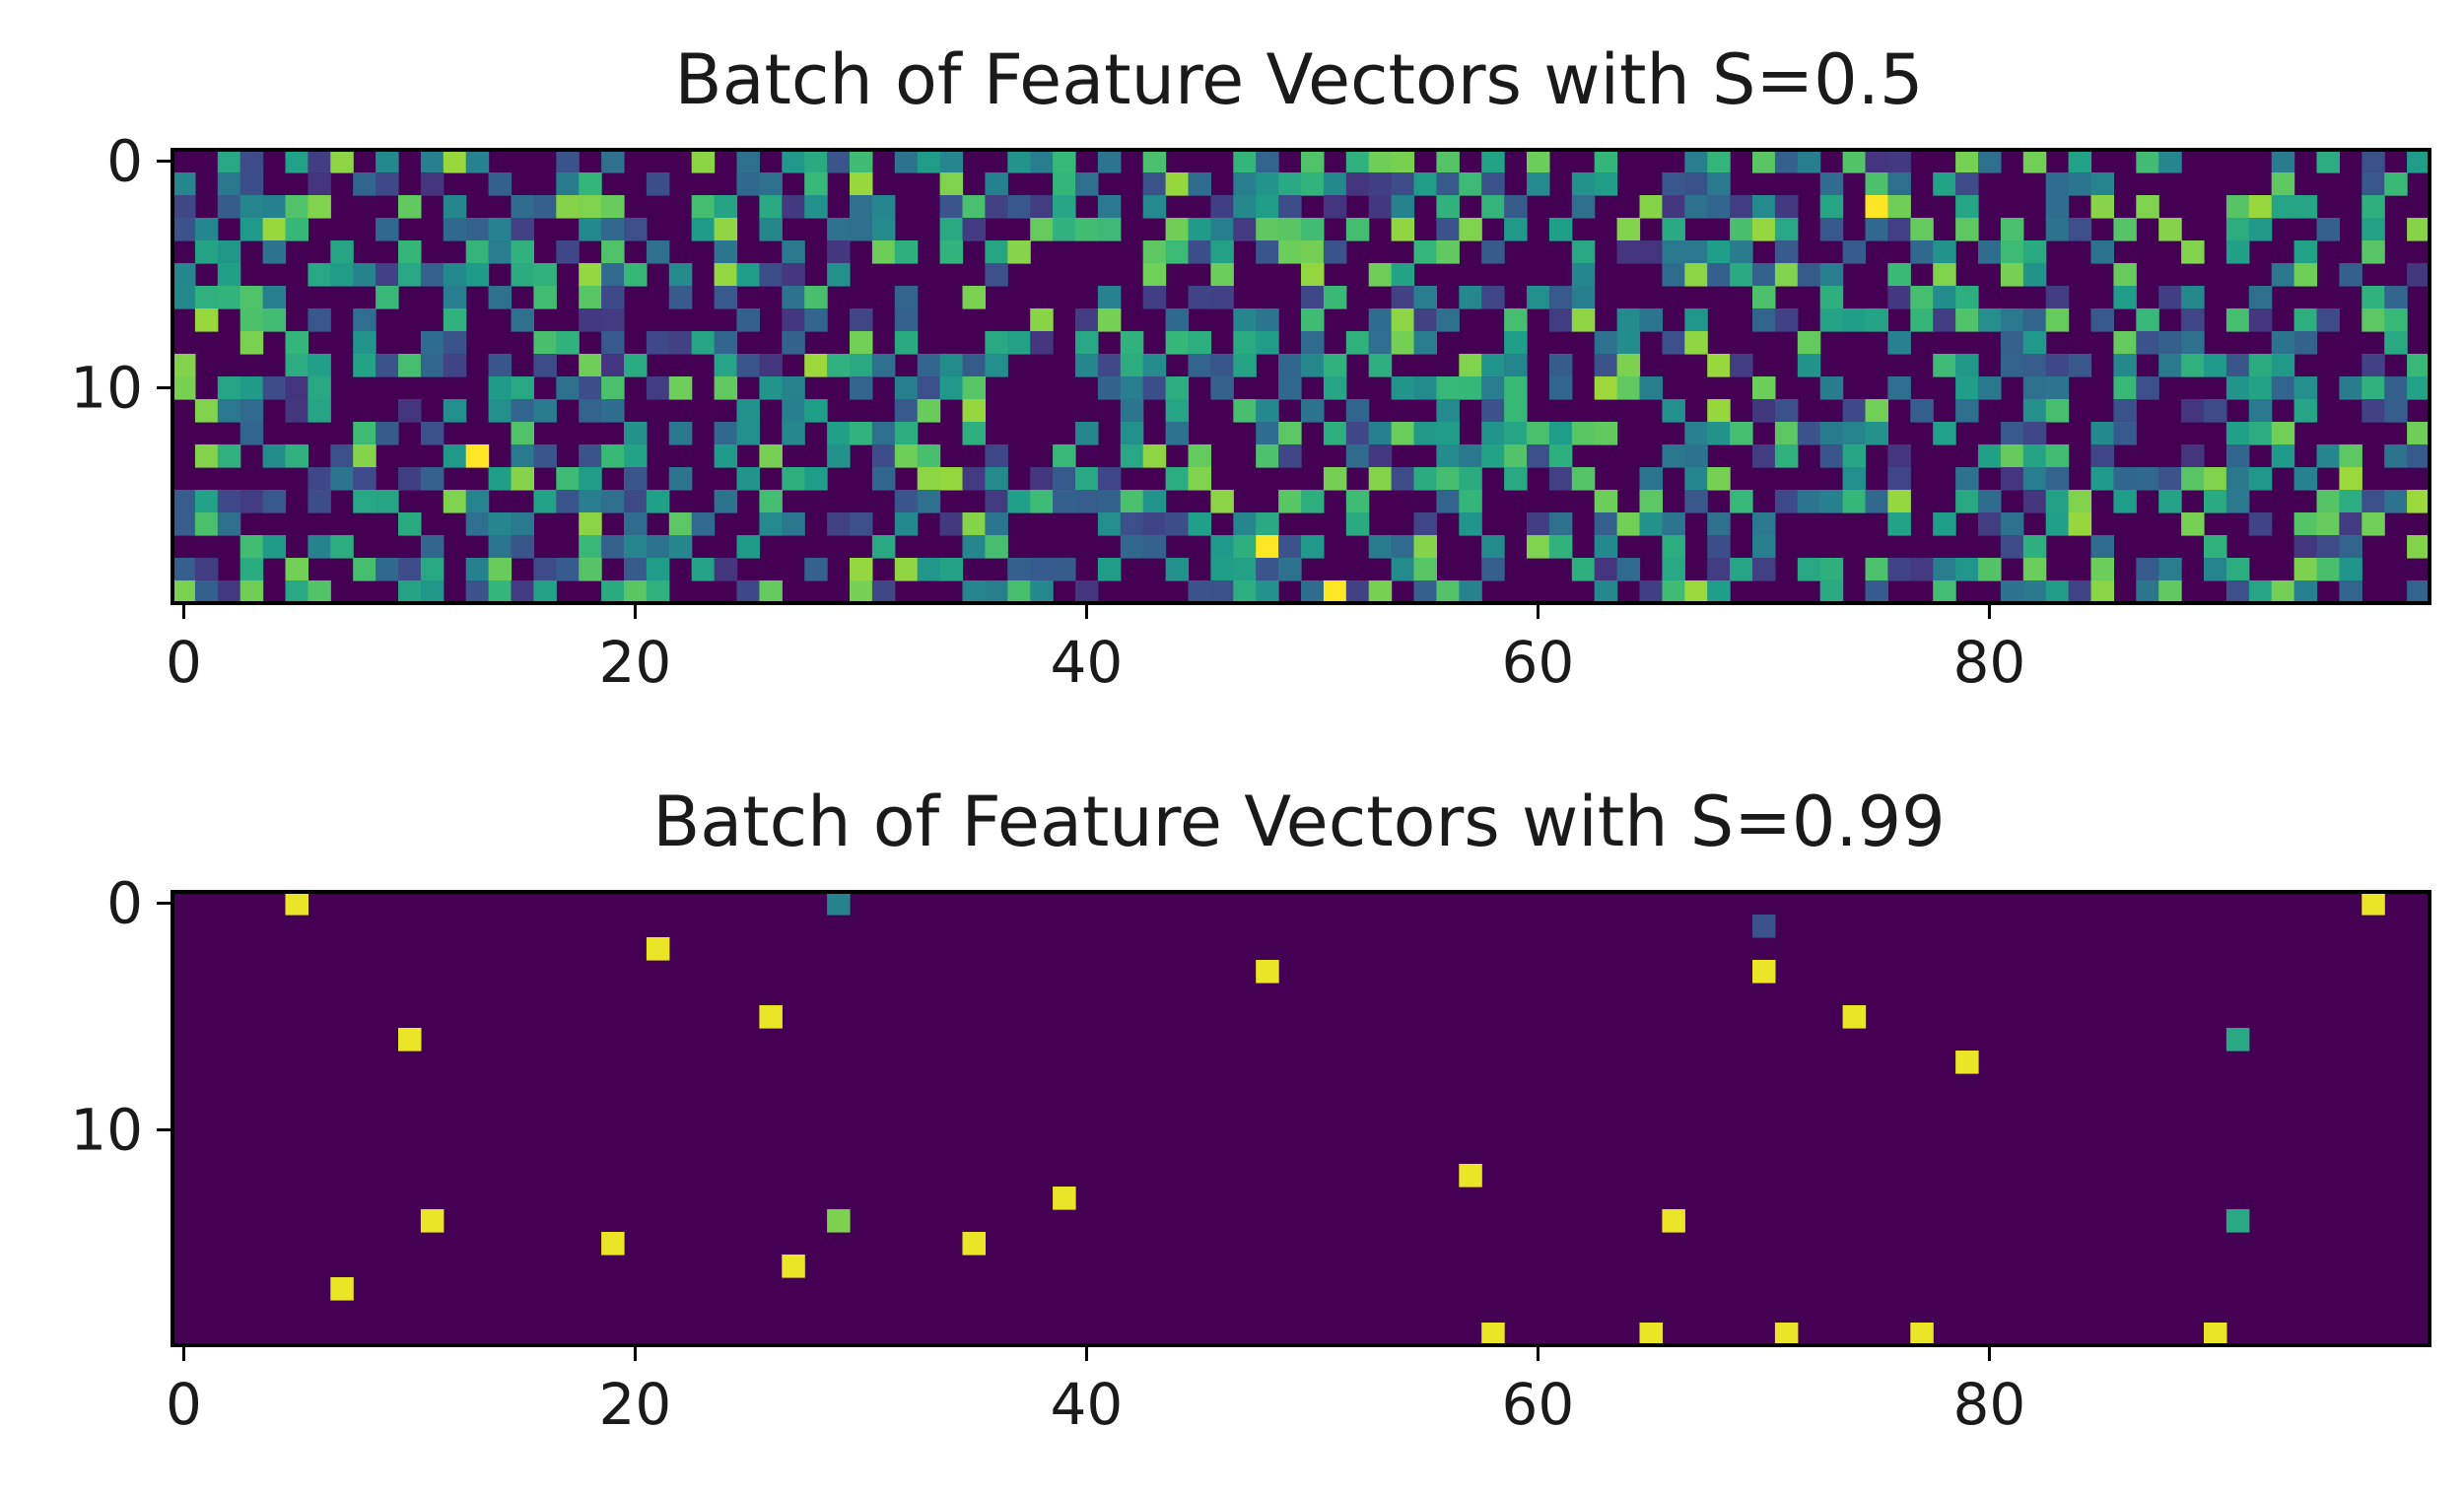 Image resolution: width=2464 pixels, height=1495 pixels. What do you see at coordinates (184, 662) in the screenshot?
I see `x-tick-label: 0` at bounding box center [184, 662].